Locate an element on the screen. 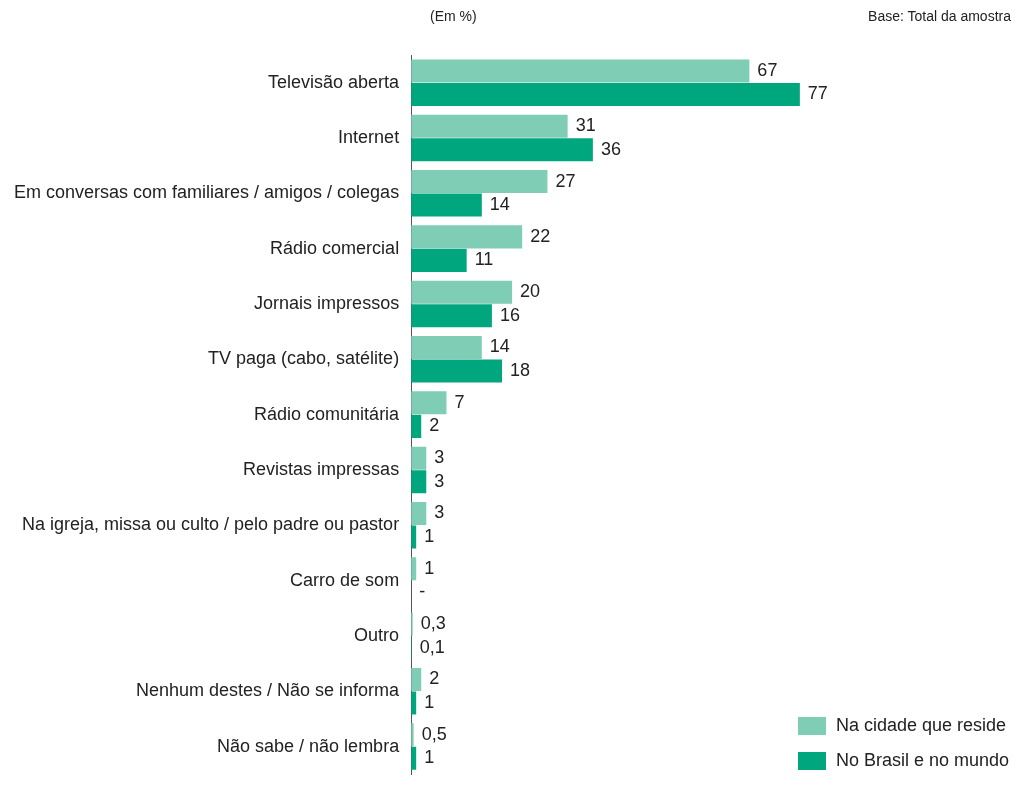 This screenshot has height=791, width=1015. data-label: 36 is located at coordinates (610, 148).